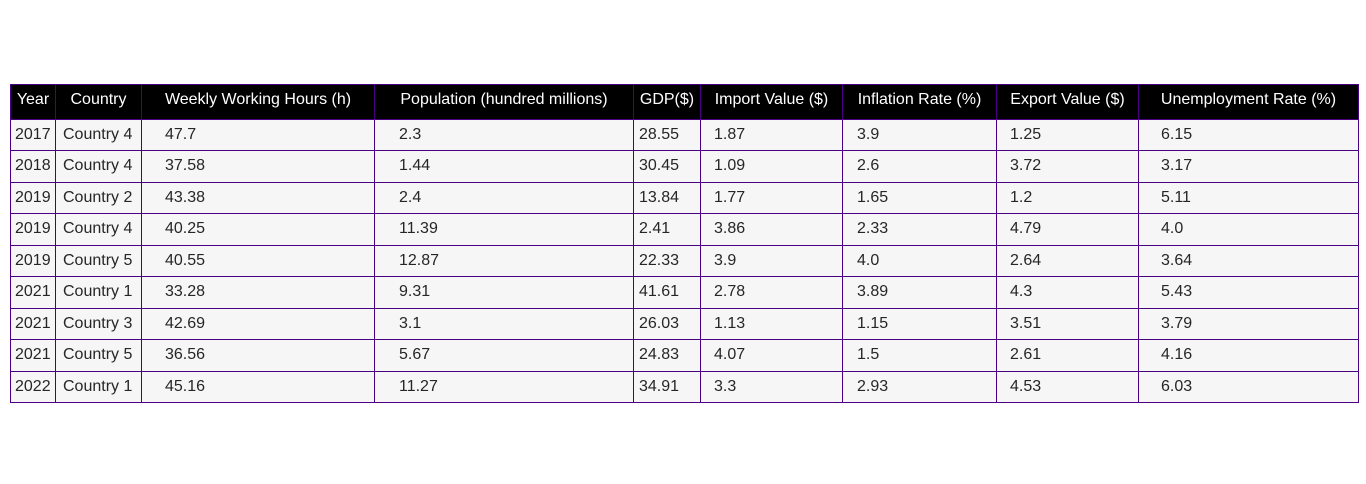 The height and width of the screenshot is (484, 1366). Describe the element at coordinates (1067, 355) in the screenshot. I see `table-cell-export-value: 2.61` at that location.